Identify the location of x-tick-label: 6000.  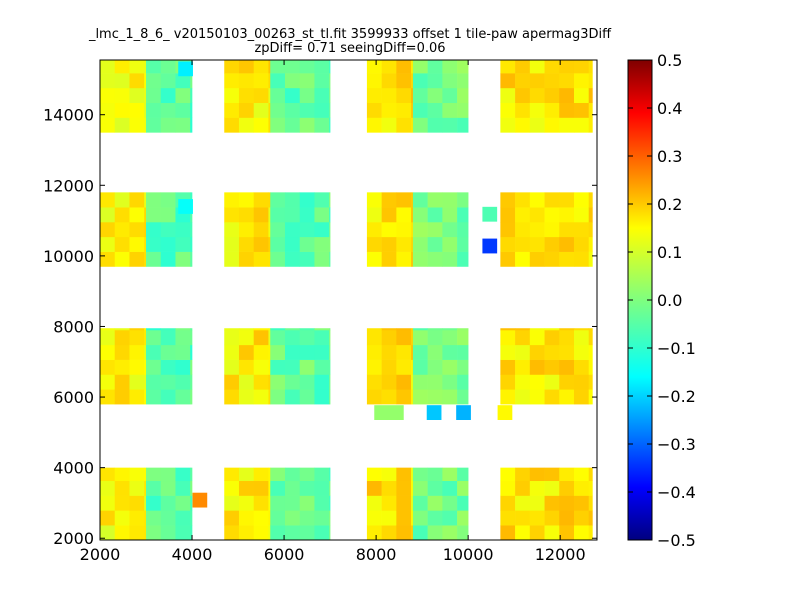
(284, 554).